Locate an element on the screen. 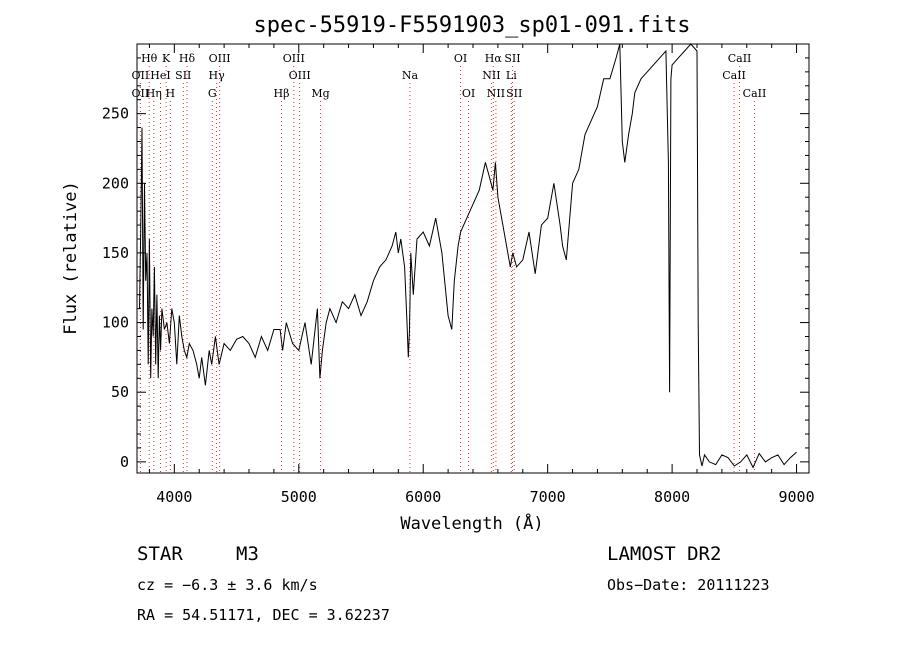  x-tick-label: 5000 is located at coordinates (299, 497).